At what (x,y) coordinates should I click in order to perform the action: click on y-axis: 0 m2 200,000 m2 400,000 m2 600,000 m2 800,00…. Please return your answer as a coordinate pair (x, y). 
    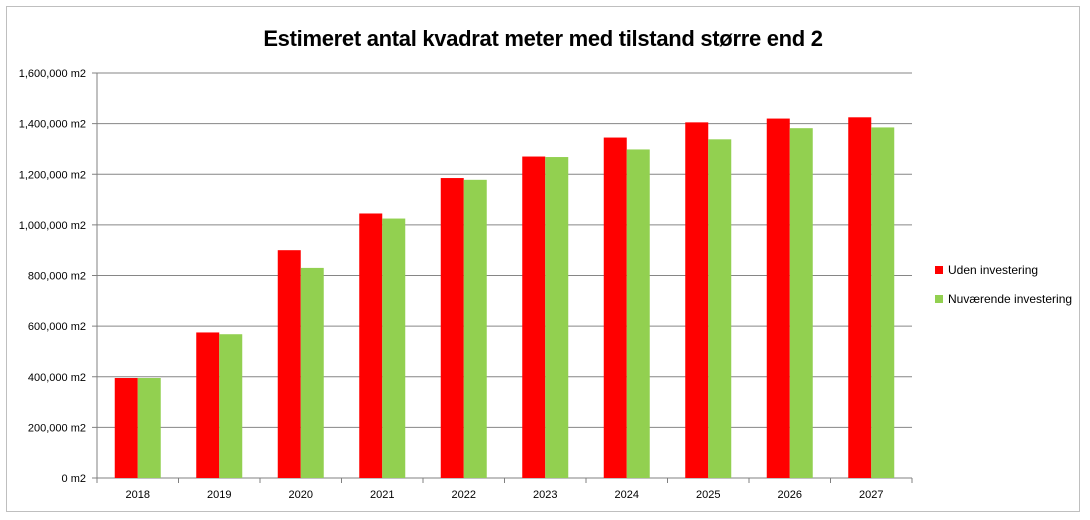
    Looking at the image, I should click on (58, 276).